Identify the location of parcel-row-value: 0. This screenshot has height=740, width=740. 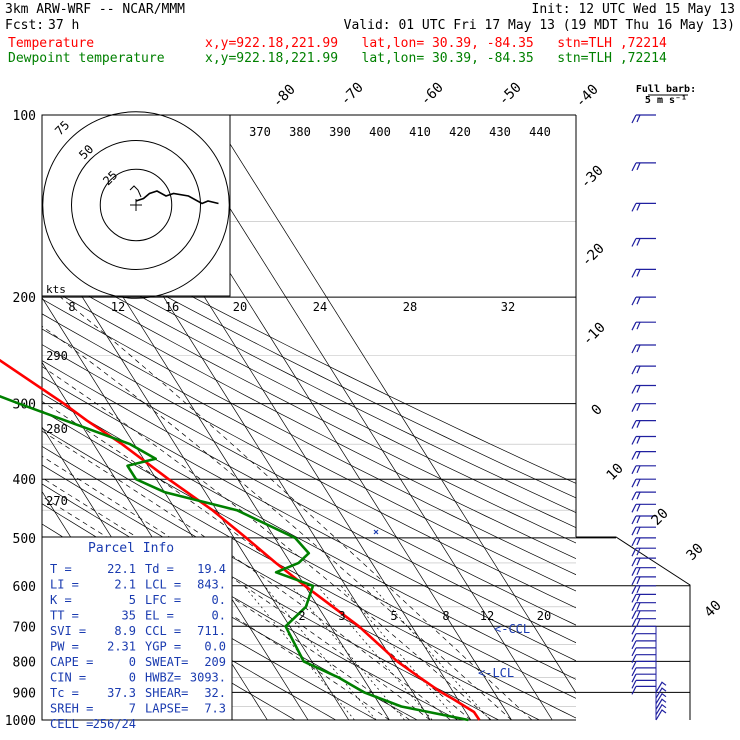
(132, 662).